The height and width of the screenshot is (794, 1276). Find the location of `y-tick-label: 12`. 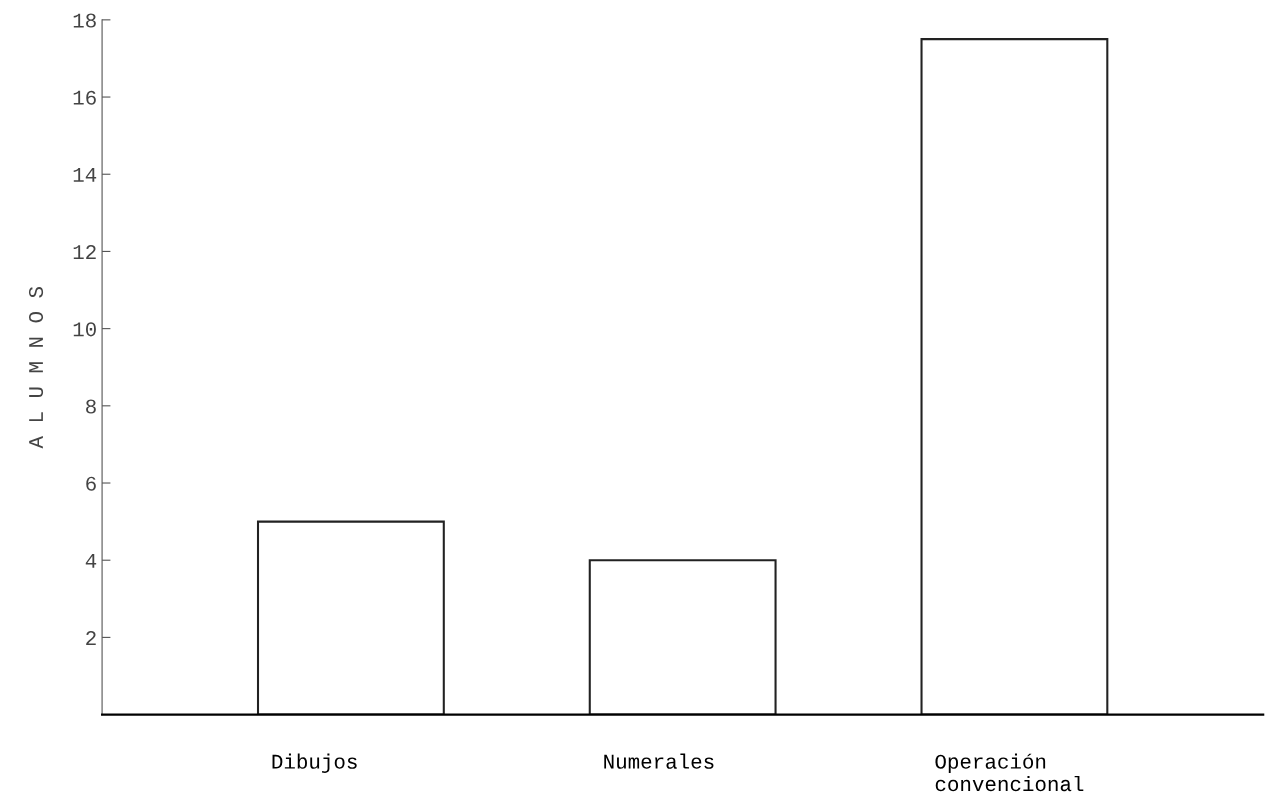

y-tick-label: 12 is located at coordinates (84, 252).